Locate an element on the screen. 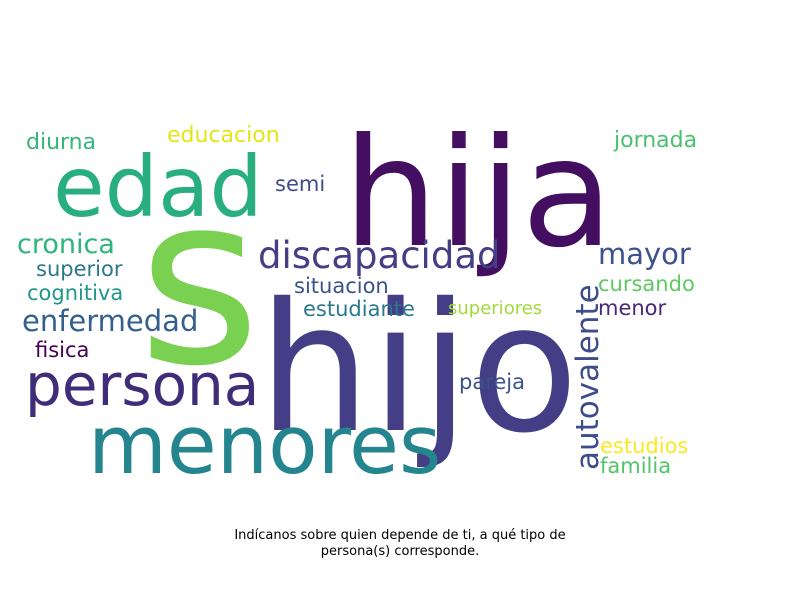 Image resolution: width=800 pixels, height=600 pixels. word-cursando: cursando is located at coordinates (646, 284).